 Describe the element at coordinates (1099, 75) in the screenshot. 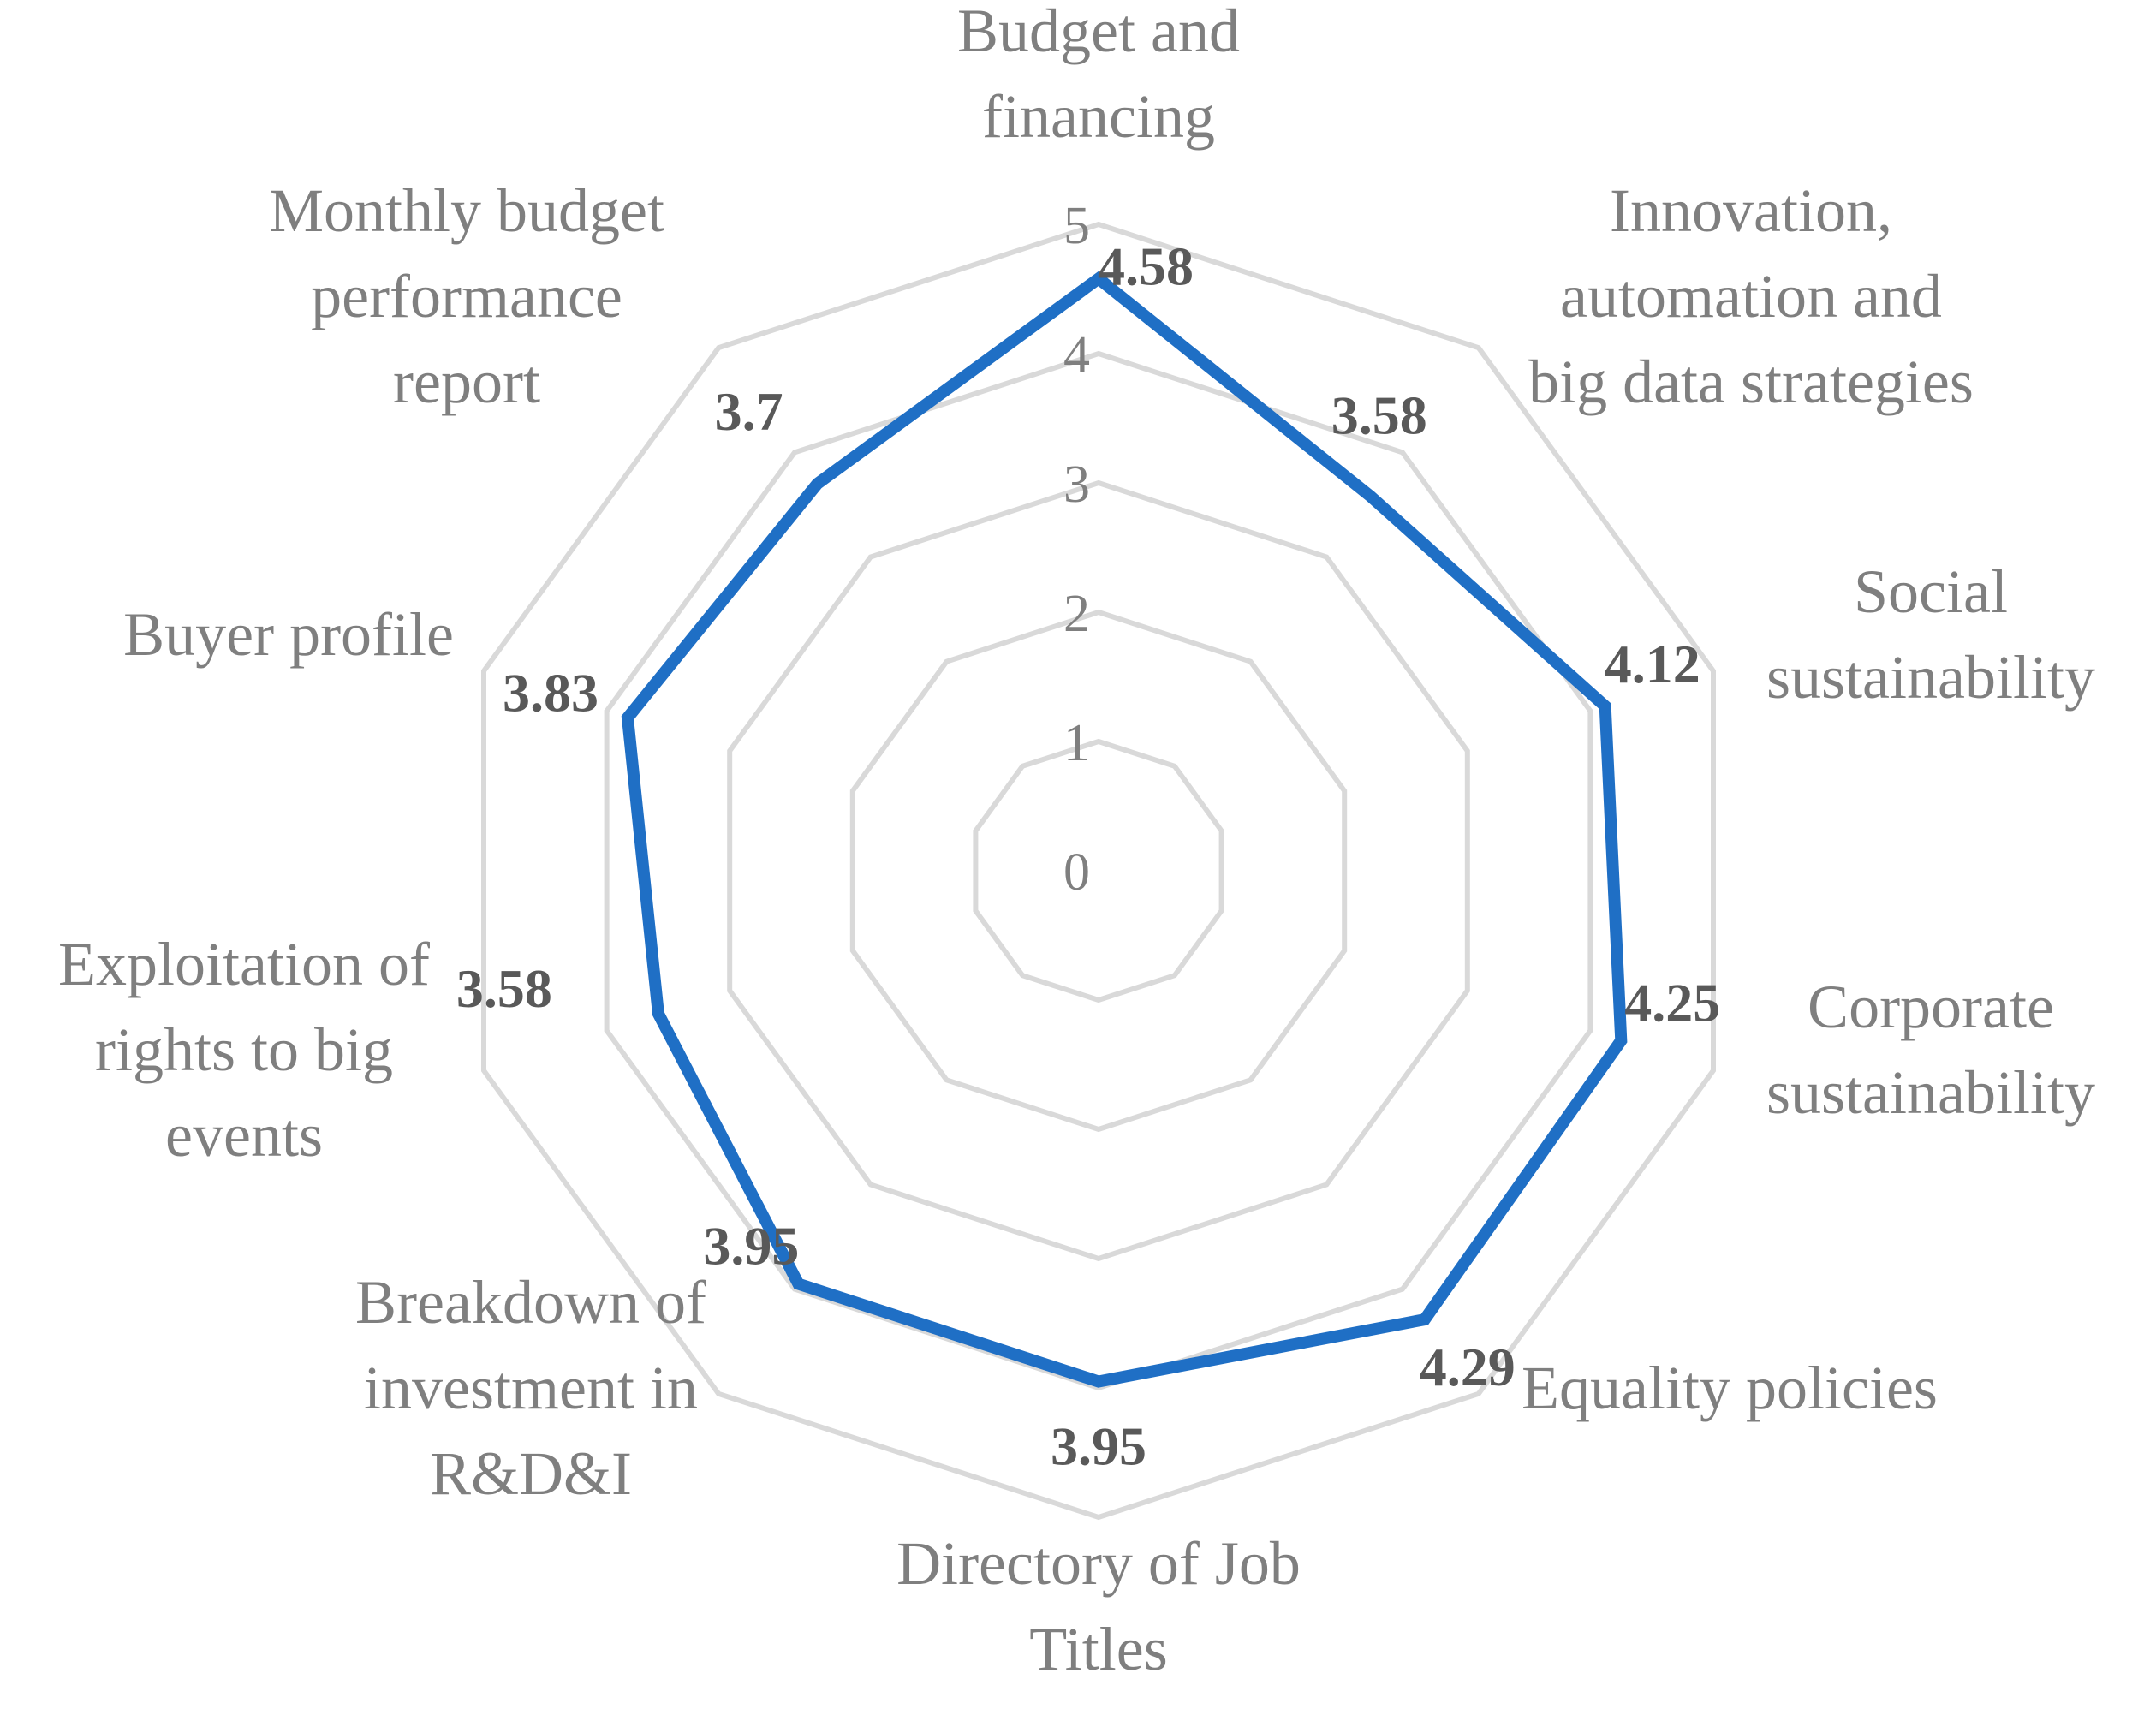

I see `category-label: Budget and financing` at that location.